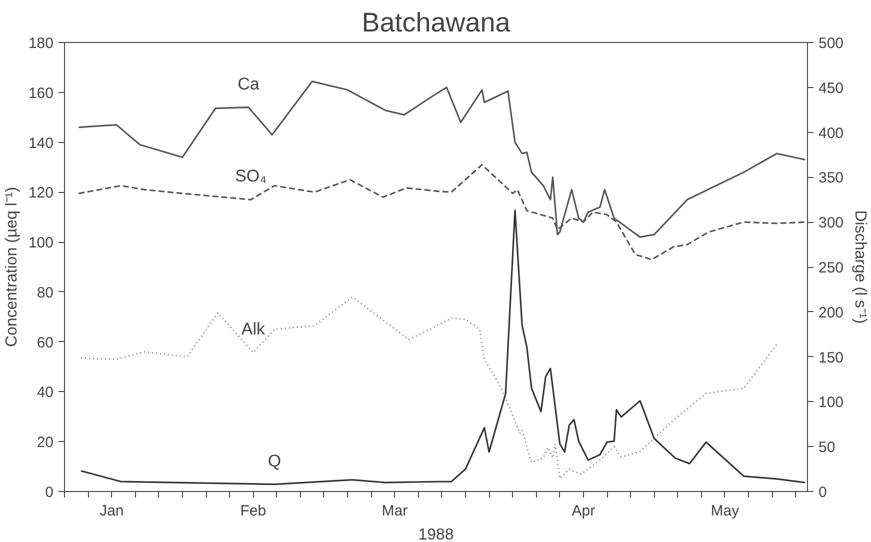 Image resolution: width=871 pixels, height=542 pixels. I want to click on y-tick-label: 20, so click(45, 443).